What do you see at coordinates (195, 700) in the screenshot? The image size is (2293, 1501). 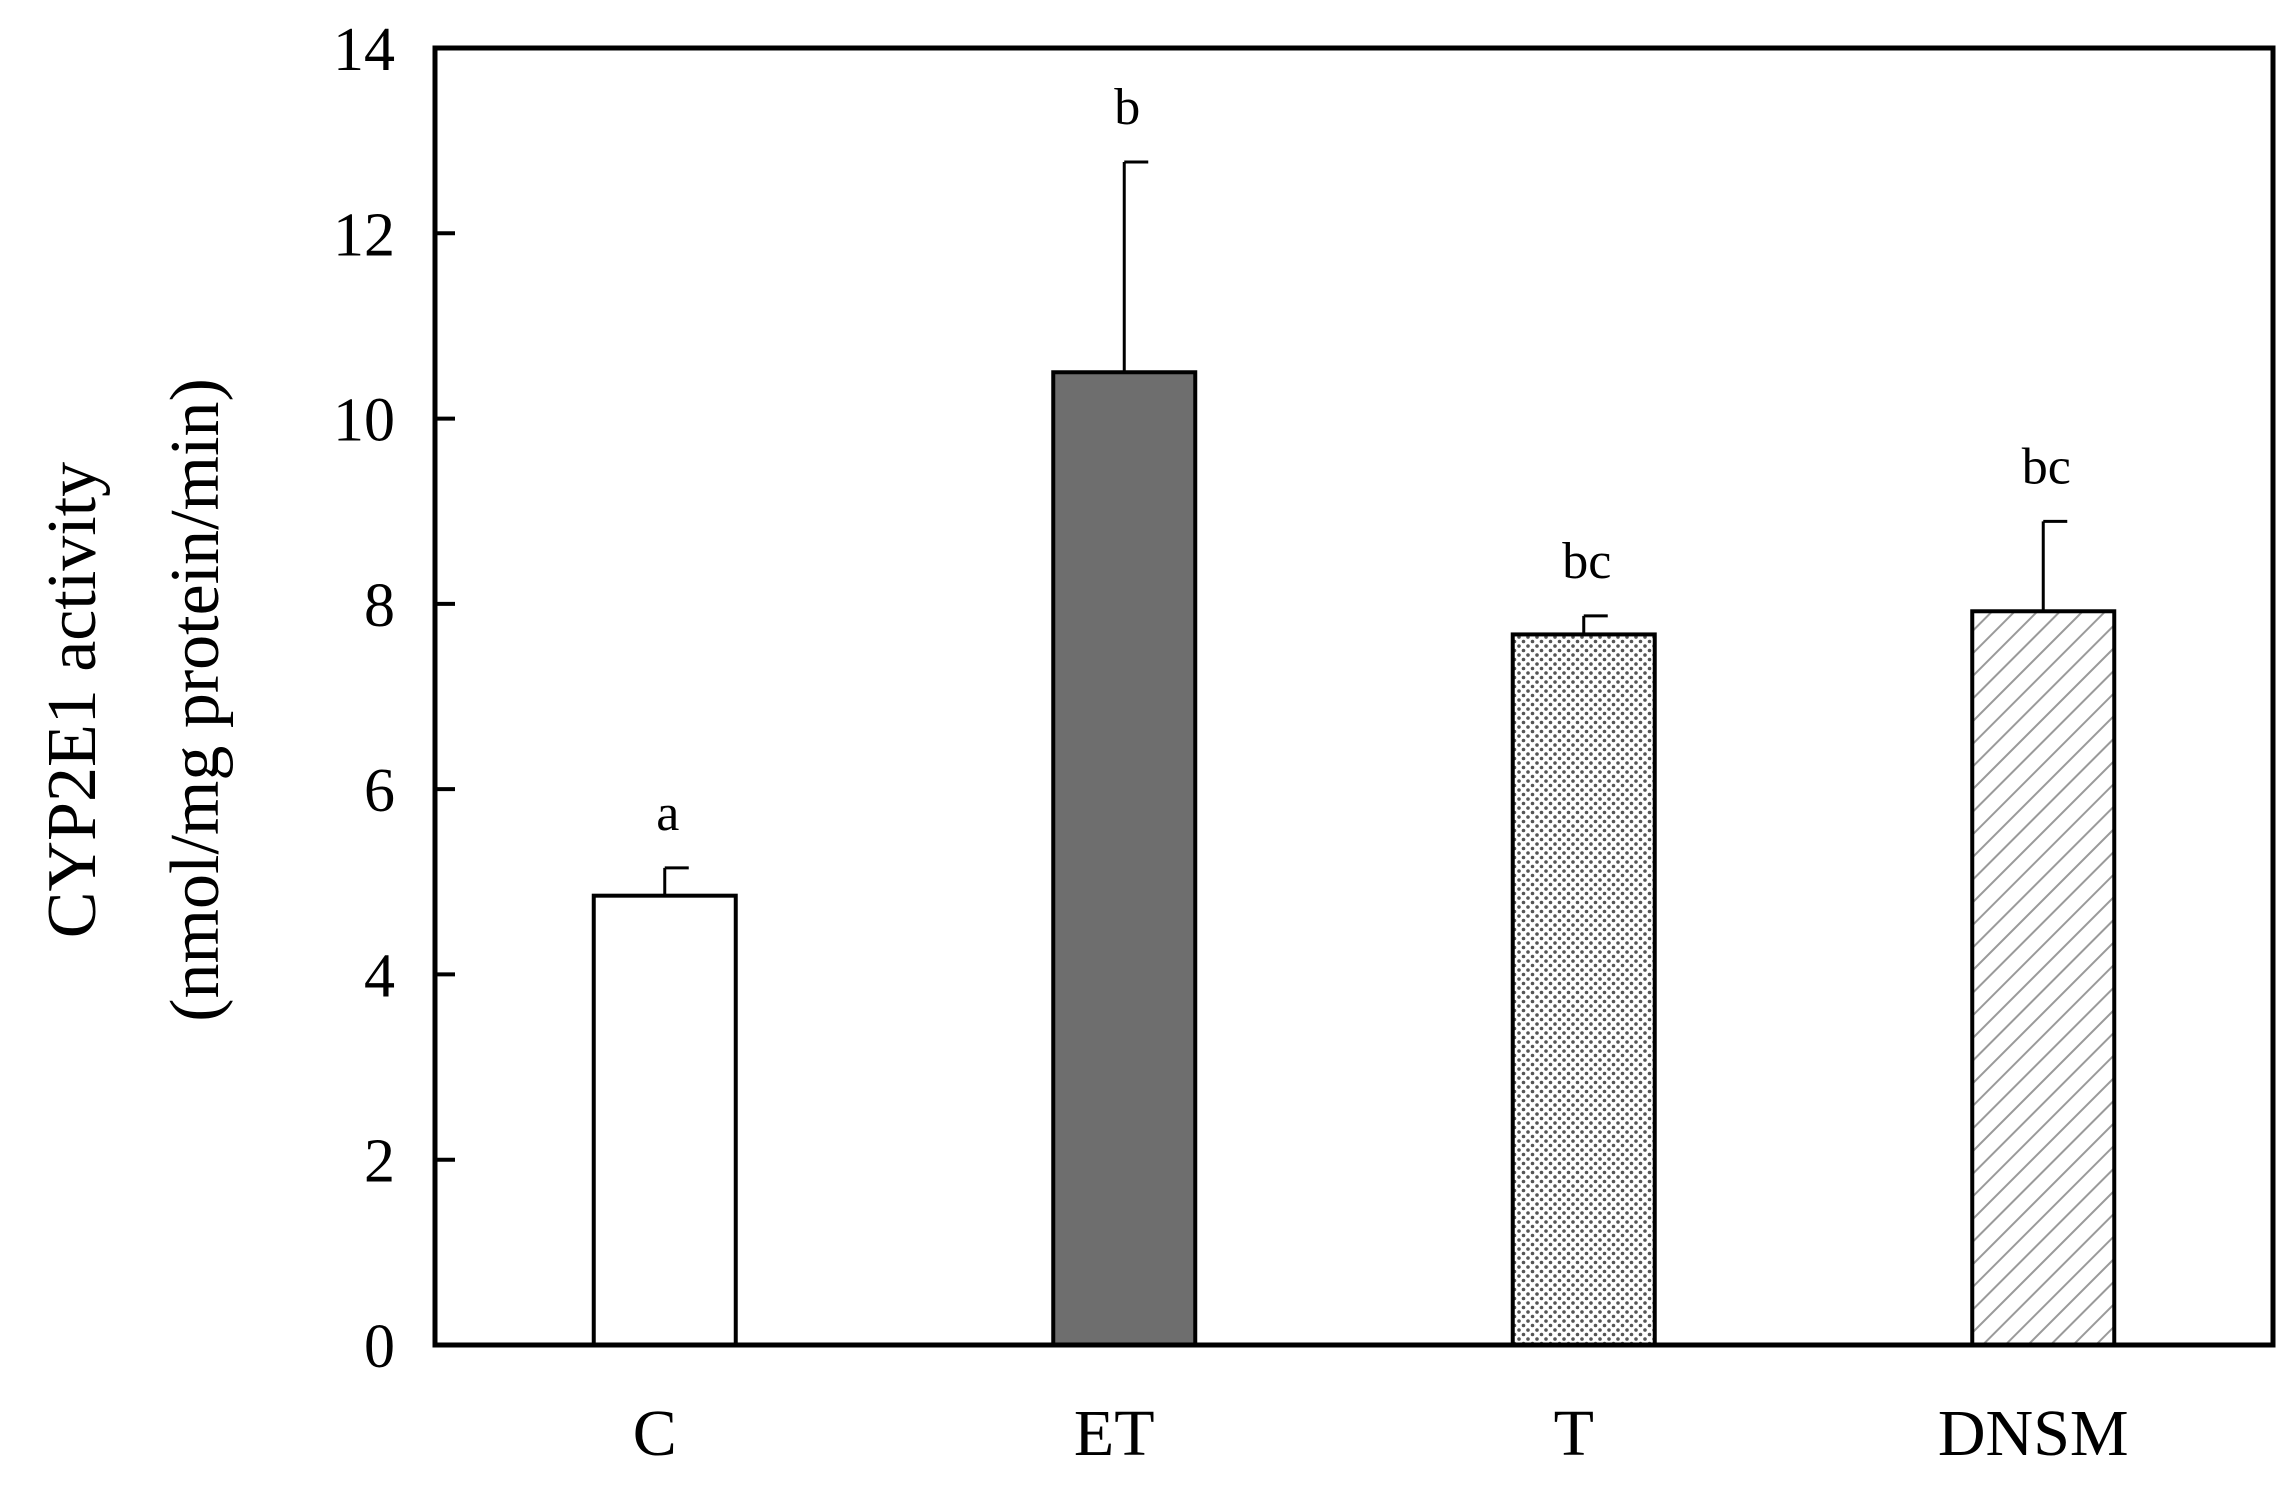 I see `y-axis-title-line-2: (nmol/mg protein/min)` at bounding box center [195, 700].